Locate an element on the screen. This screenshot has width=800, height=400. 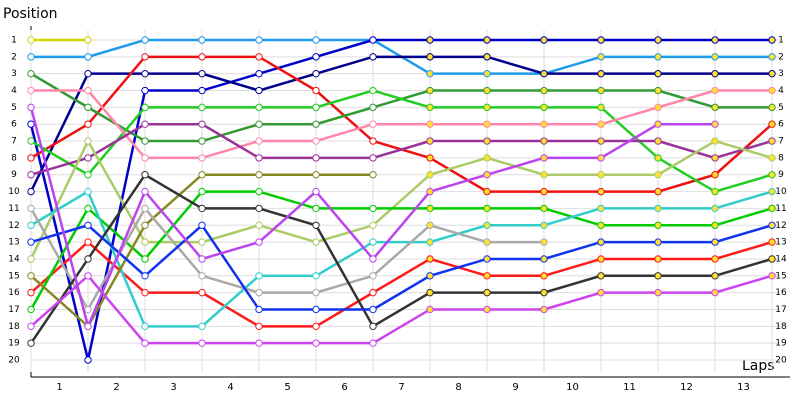
y-tick-label: 17 is located at coordinates (13, 310).